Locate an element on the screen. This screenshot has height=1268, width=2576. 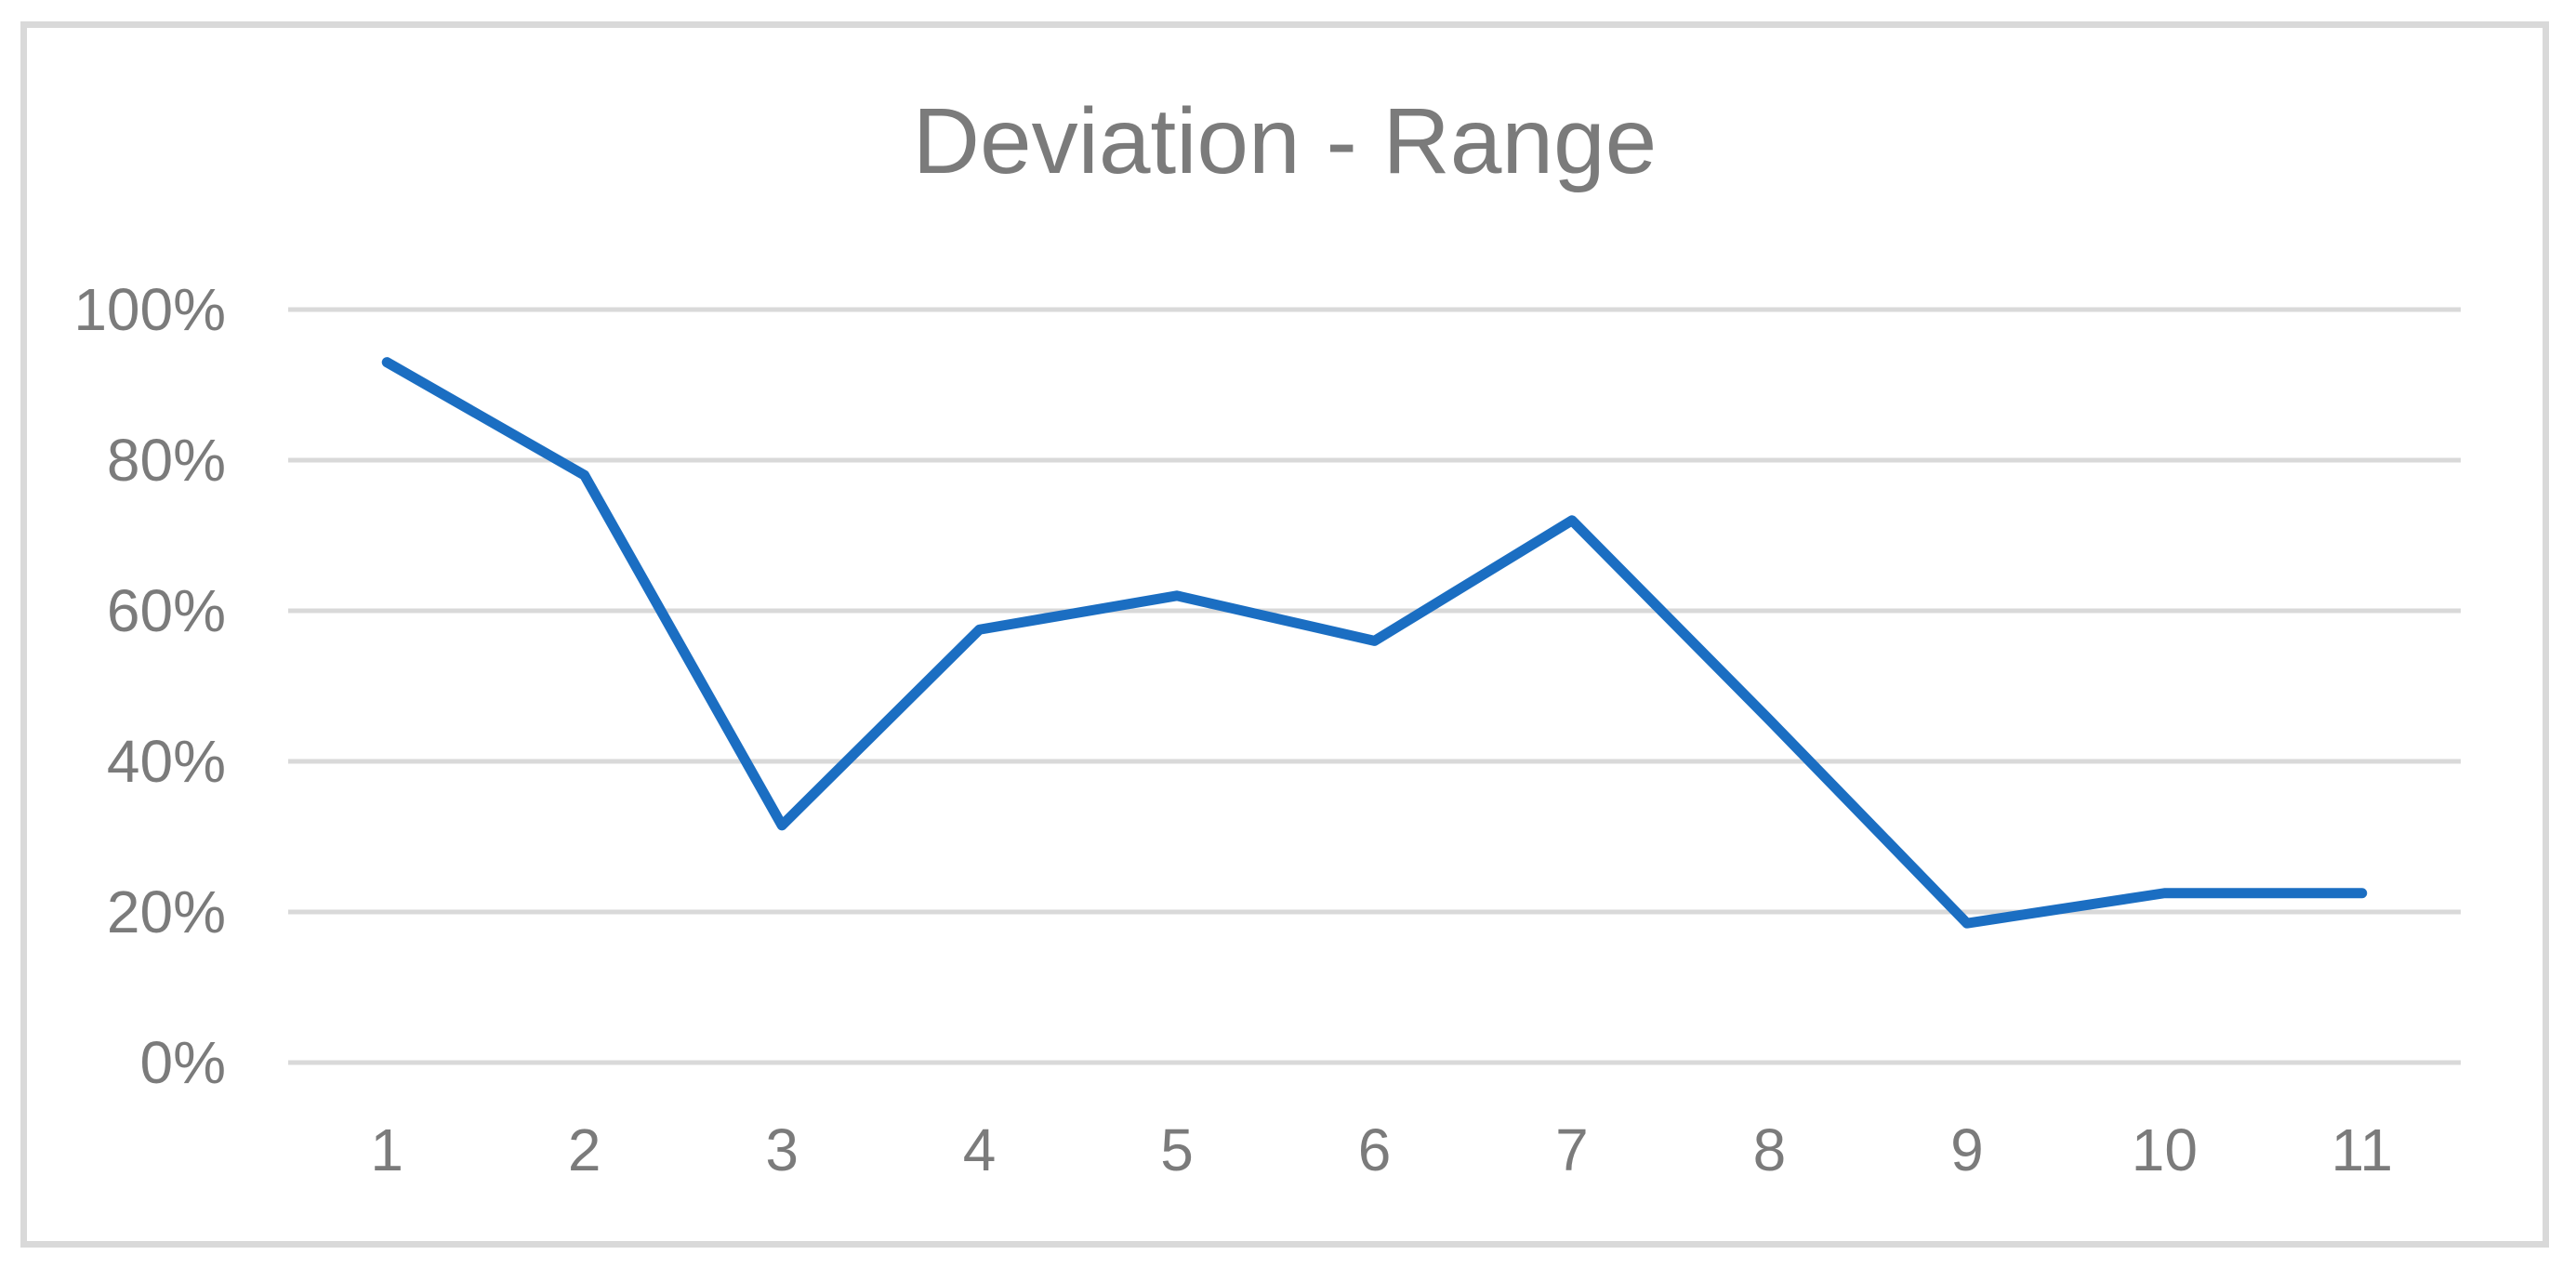
chart-title: Deviation - Range is located at coordinates (1285, 141).